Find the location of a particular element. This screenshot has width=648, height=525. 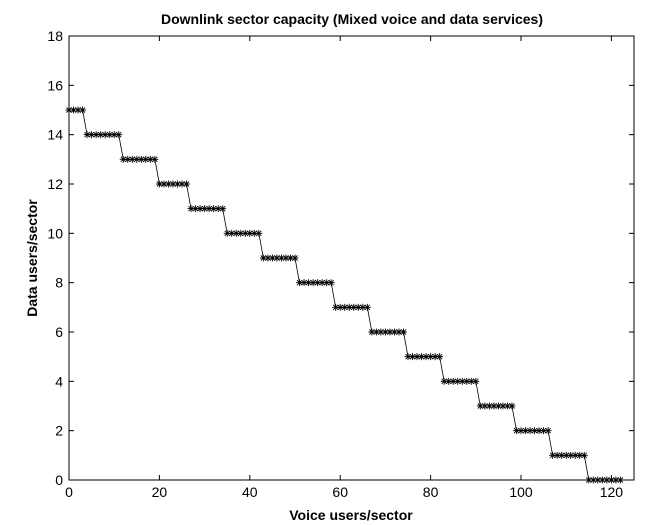

x-tick-label: 100 is located at coordinates (521, 492).